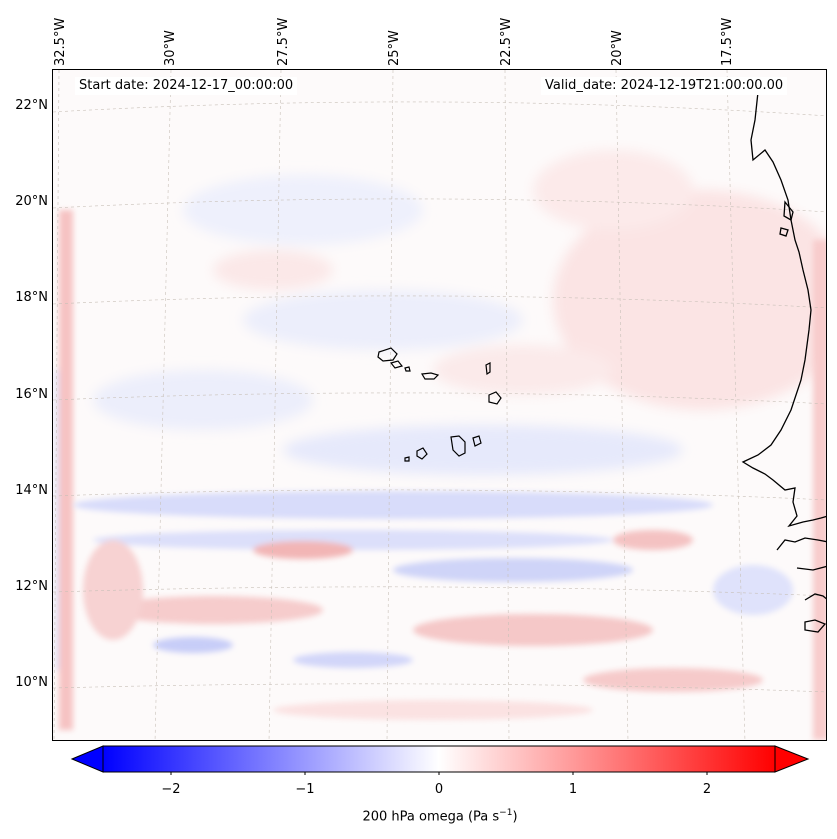 The height and width of the screenshot is (839, 837). I want to click on lon-label: 25°W, so click(394, 48).